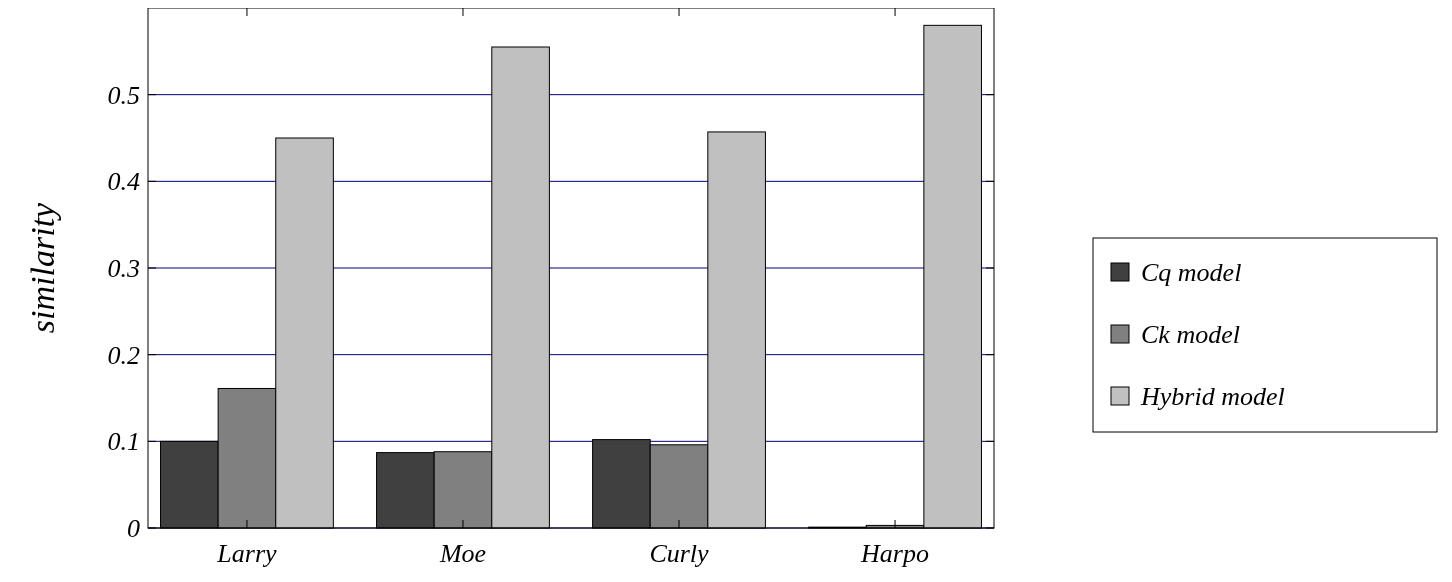 This screenshot has height=582, width=1452. I want to click on x-tick-label: Larry, so click(247, 553).